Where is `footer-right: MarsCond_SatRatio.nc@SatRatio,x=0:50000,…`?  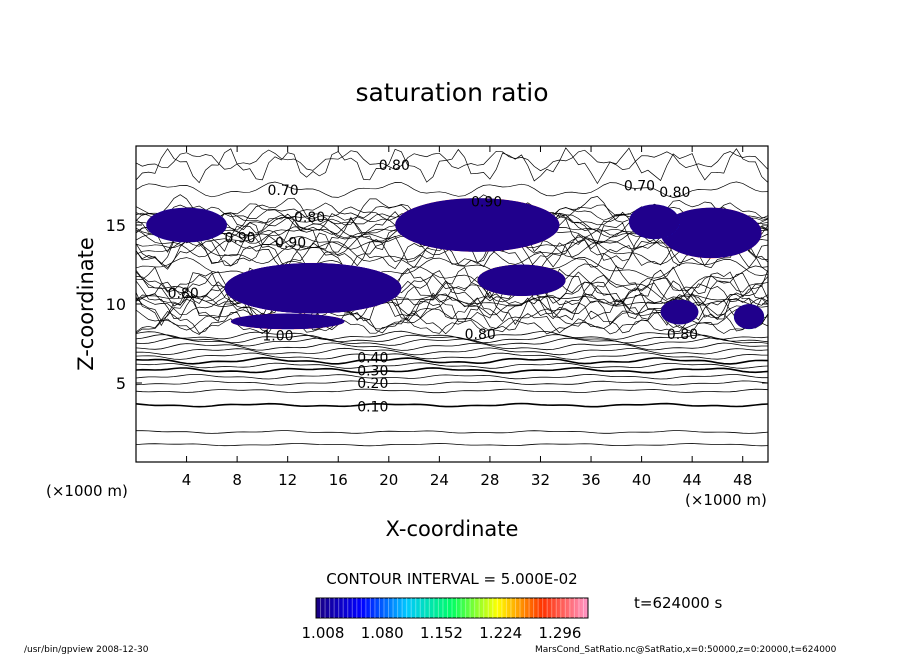
footer-right: MarsCond_SatRatio.nc@SatRatio,x=0:50000,… is located at coordinates (686, 649).